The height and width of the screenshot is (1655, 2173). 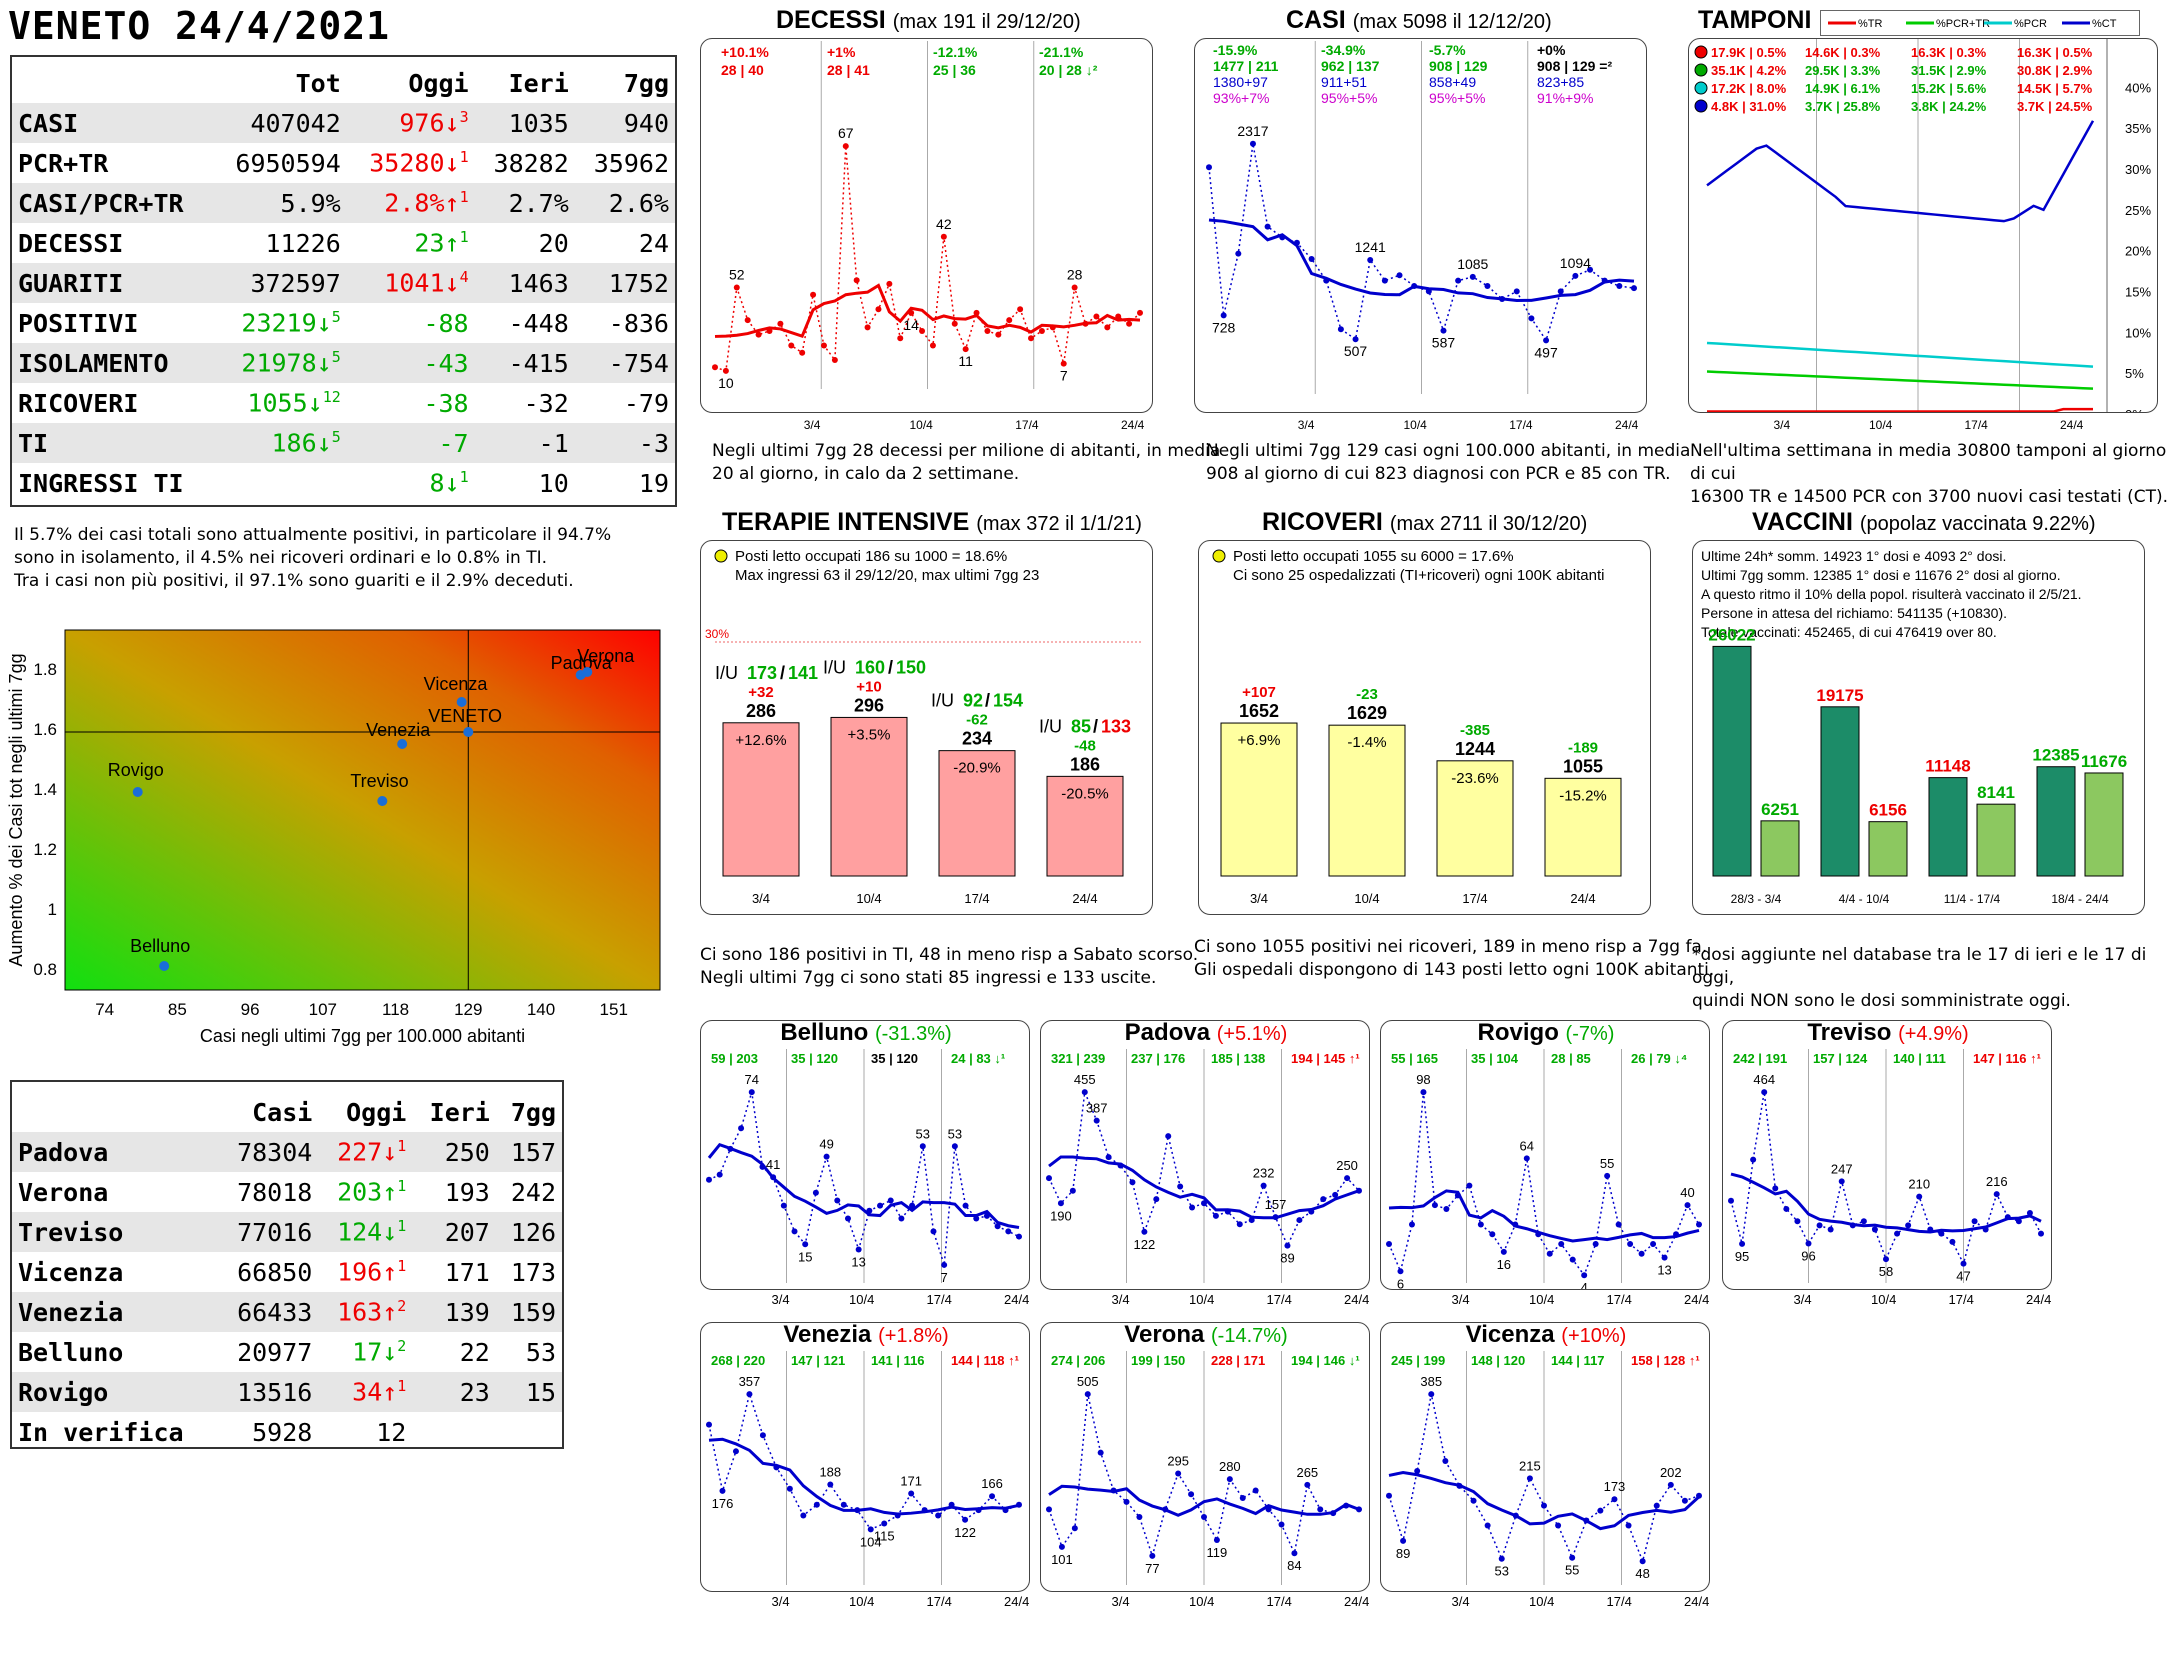 What do you see at coordinates (446, 323) in the screenshot?
I see `cell-oggi: -88` at bounding box center [446, 323].